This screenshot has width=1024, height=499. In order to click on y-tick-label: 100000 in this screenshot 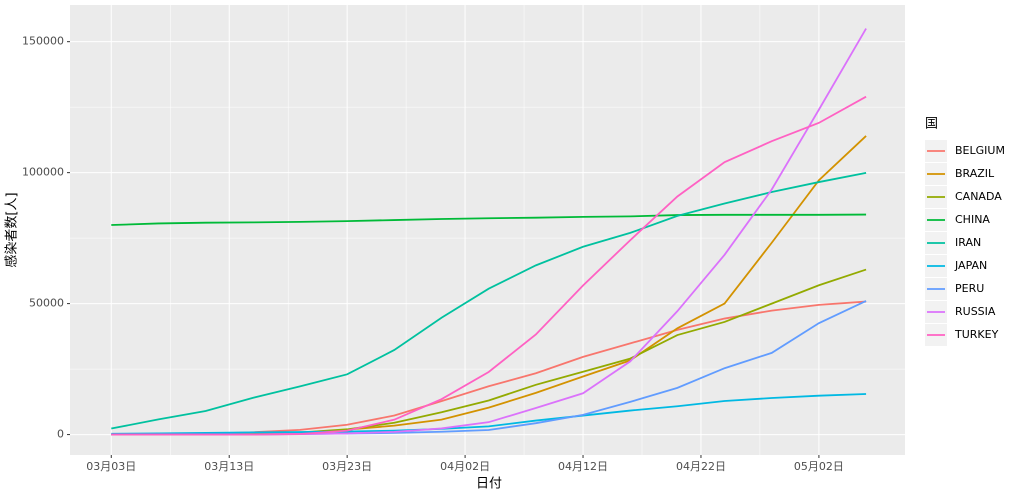, I will do `click(43, 172)`.